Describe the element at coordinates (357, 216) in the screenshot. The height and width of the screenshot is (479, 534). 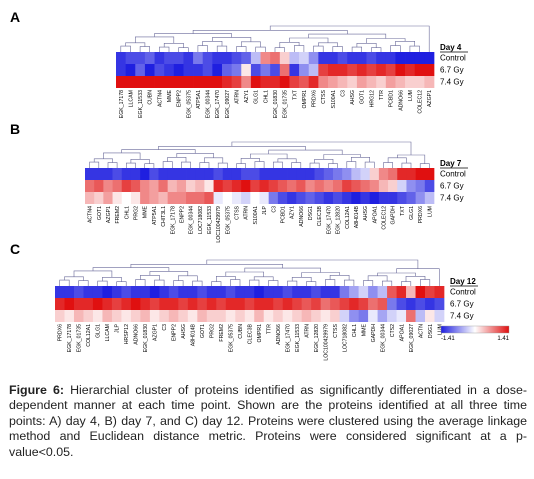
I see `gene-label: A8H014B` at that location.